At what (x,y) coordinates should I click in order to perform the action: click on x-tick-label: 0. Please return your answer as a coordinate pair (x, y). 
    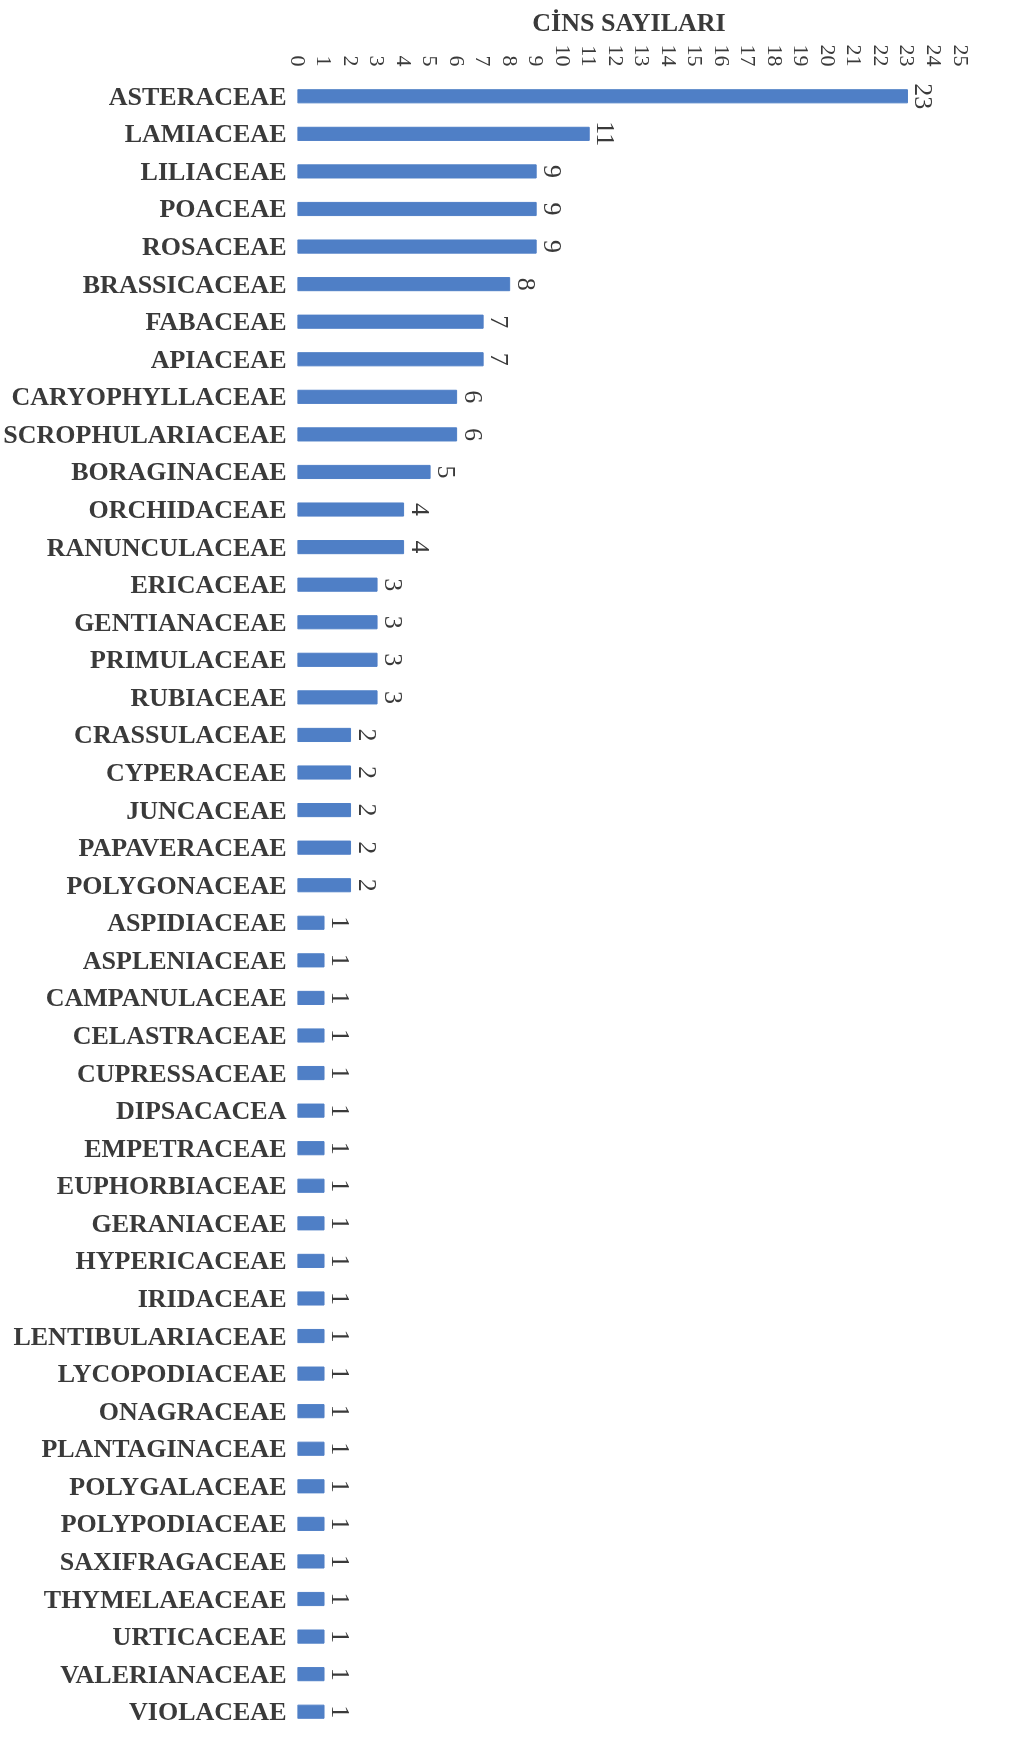
    Looking at the image, I should click on (298, 61).